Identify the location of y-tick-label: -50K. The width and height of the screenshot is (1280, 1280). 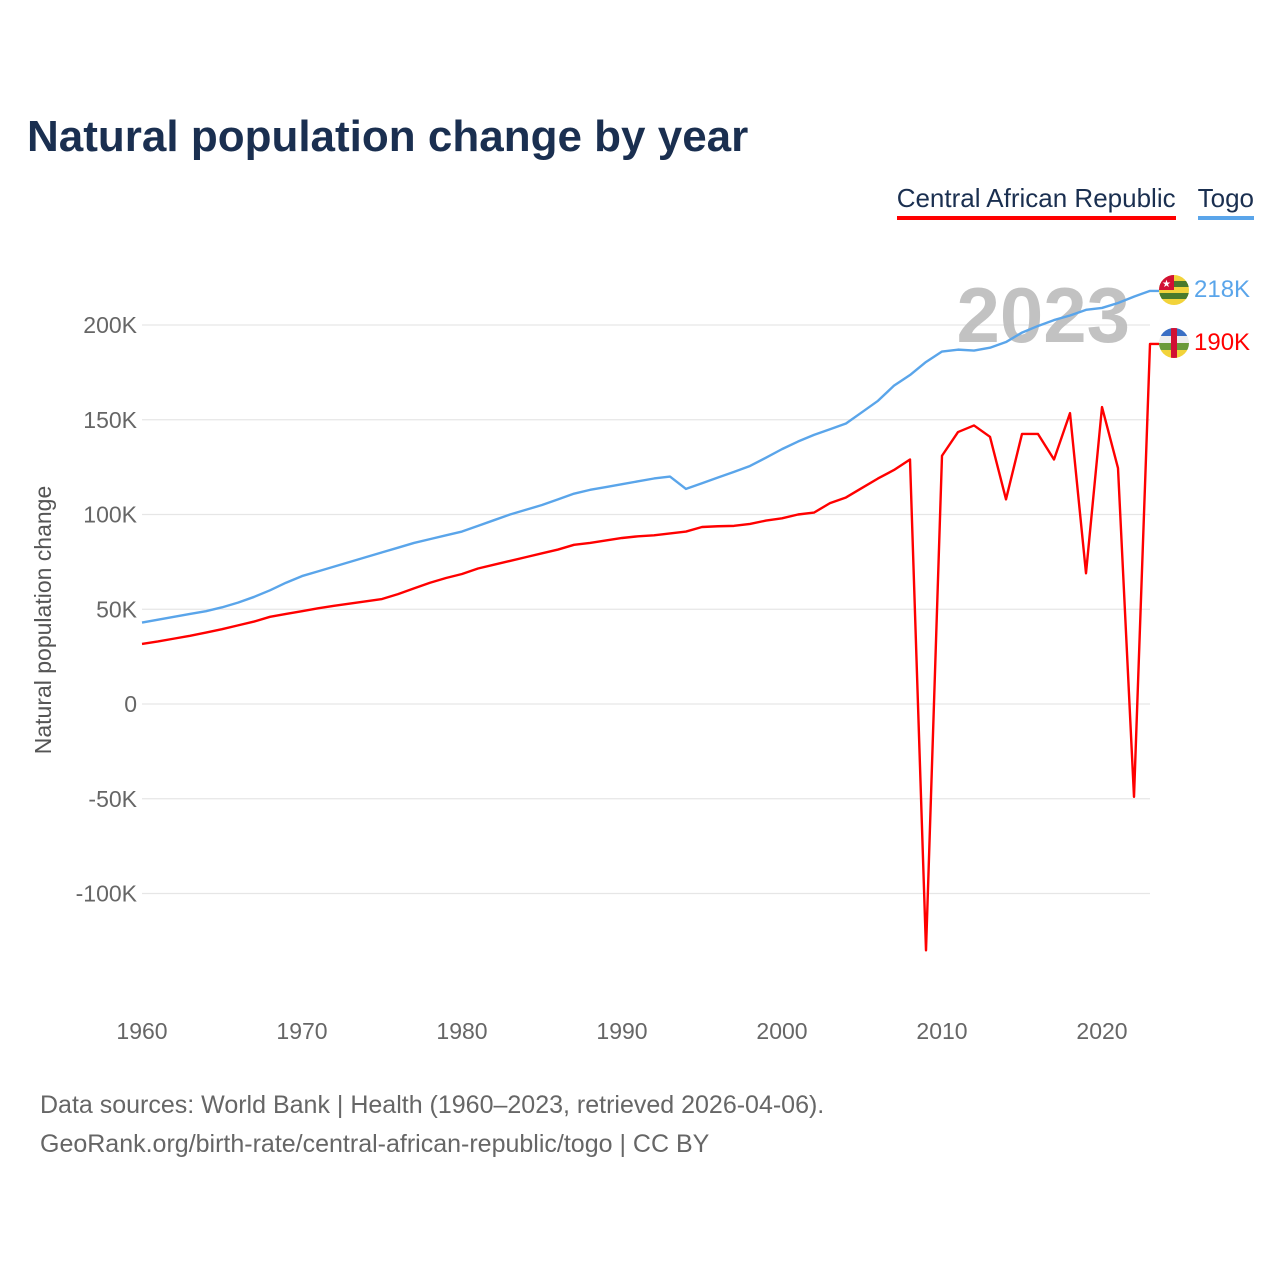
(112, 799).